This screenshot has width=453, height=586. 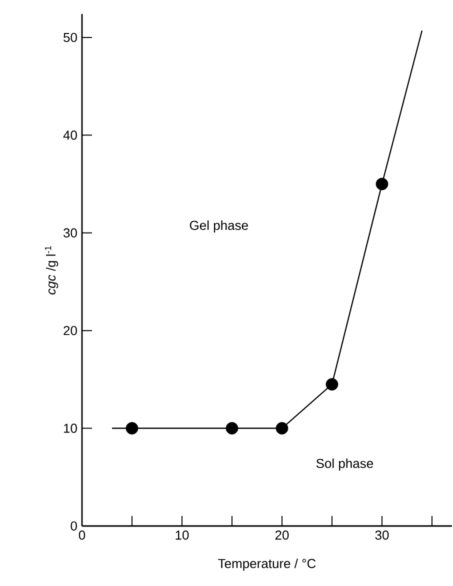 What do you see at coordinates (345, 464) in the screenshot?
I see `annotation: Sol phase` at bounding box center [345, 464].